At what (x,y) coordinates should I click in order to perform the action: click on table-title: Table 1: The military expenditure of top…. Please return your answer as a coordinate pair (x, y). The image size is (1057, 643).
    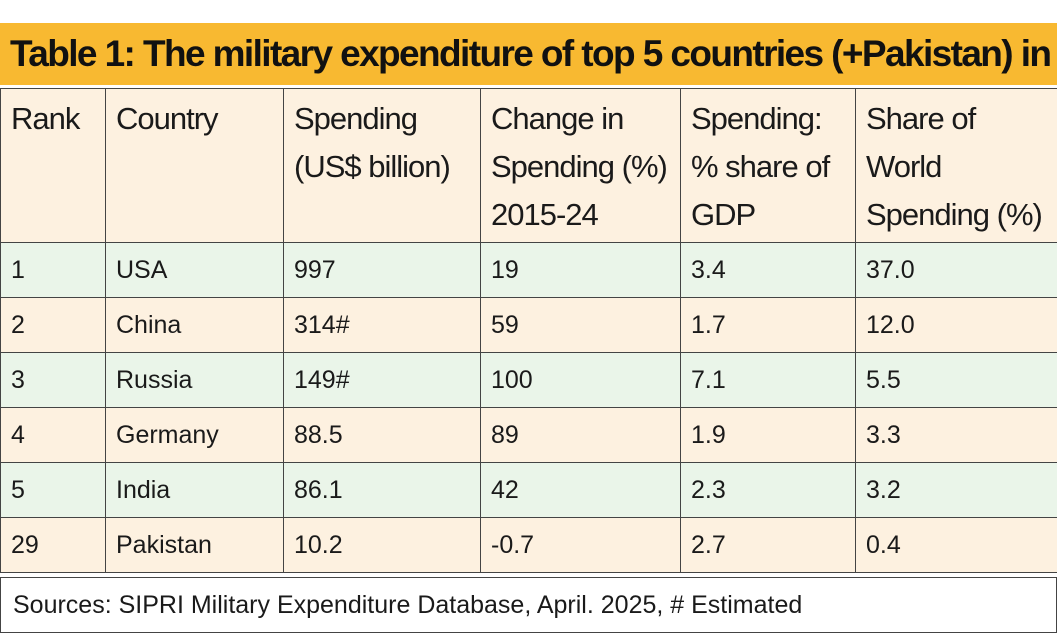
    Looking at the image, I should click on (528, 54).